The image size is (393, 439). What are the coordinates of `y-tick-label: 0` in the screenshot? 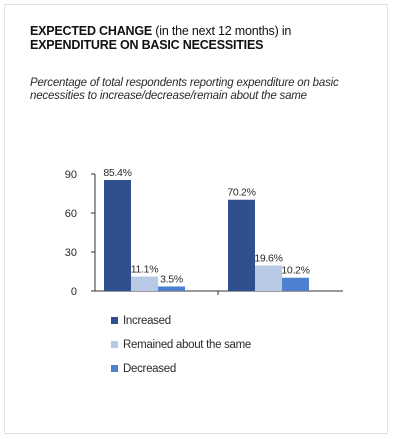 It's located at (74, 292).